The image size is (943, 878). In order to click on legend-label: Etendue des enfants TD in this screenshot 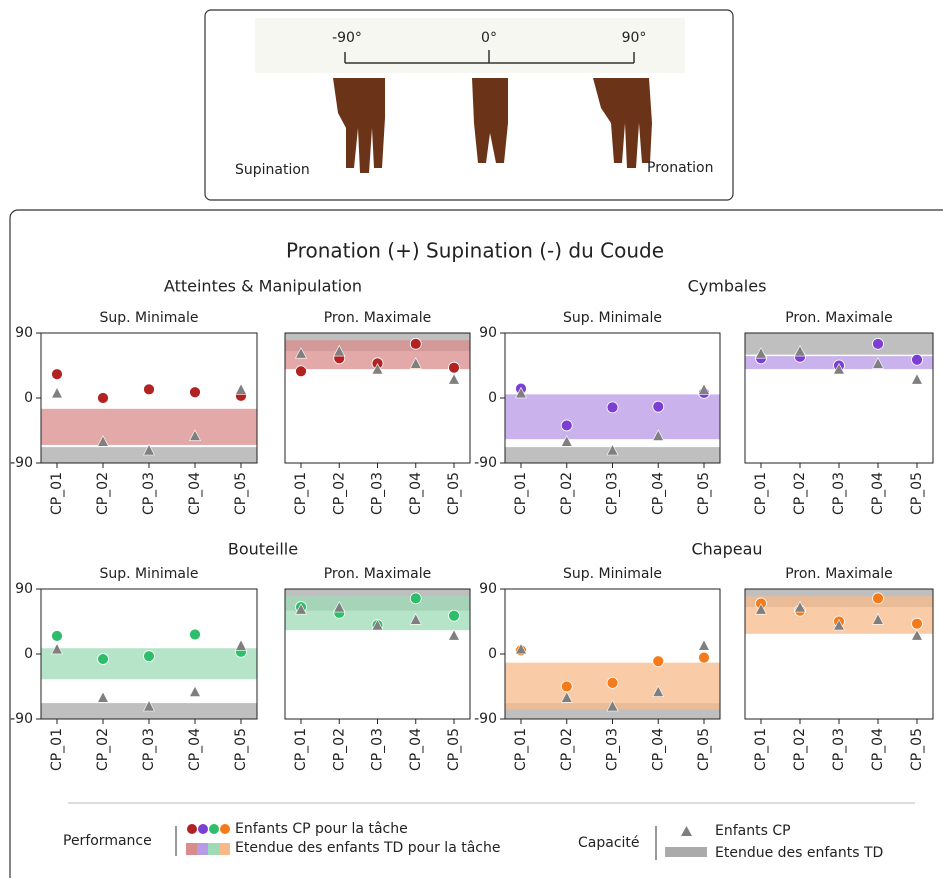, I will do `click(799, 853)`.